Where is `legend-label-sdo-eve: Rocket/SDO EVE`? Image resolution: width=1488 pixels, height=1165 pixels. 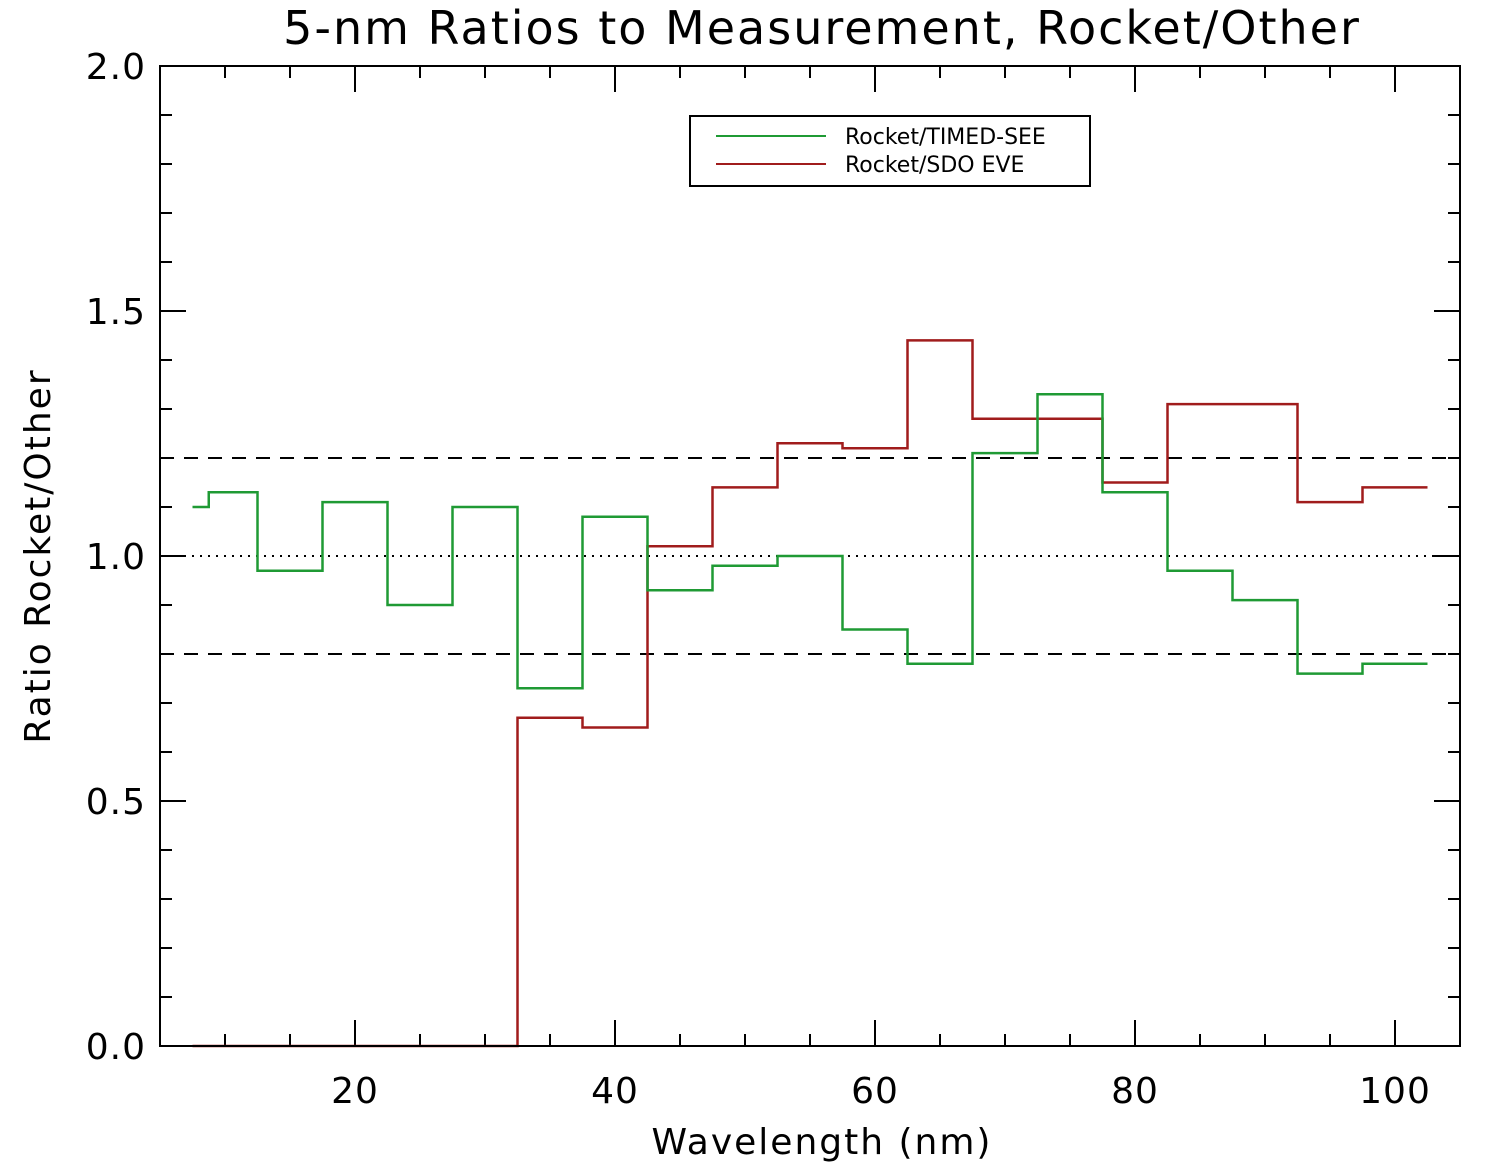
legend-label-sdo-eve: Rocket/SDO EVE is located at coordinates (934, 165).